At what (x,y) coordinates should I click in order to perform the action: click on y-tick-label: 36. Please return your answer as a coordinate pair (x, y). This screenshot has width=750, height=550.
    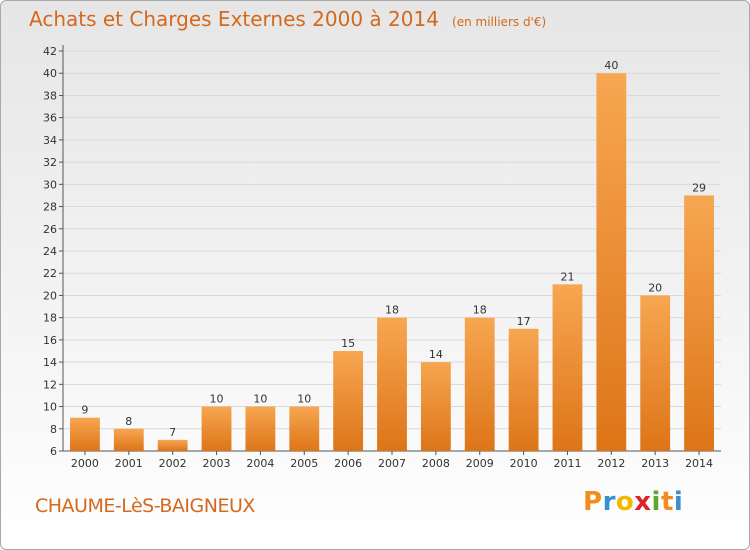
    Looking at the image, I should click on (50, 118).